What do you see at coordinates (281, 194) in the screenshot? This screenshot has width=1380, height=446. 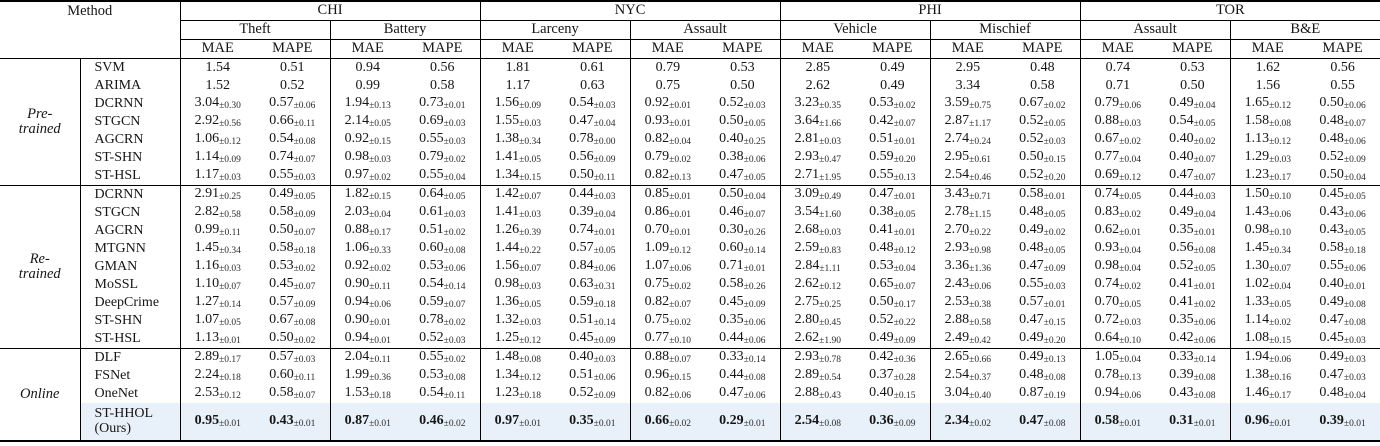 I see `metric-mean: 0.49` at bounding box center [281, 194].